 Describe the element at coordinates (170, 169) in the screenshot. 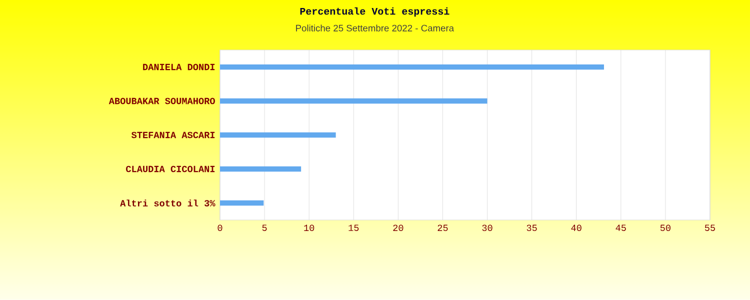

I see `y-tick-label: CLAUDIA CICOLANI` at that location.